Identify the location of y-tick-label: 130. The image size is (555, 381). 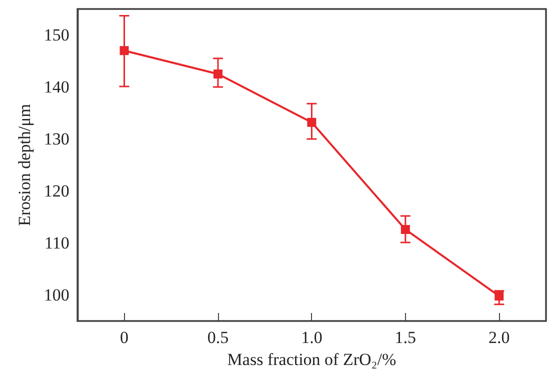
(57, 139).